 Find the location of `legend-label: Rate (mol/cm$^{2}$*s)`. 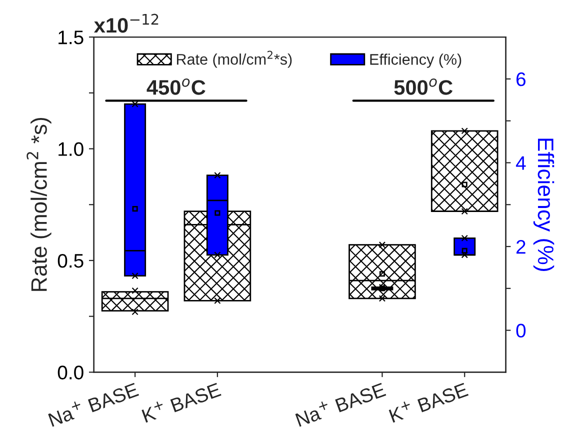

legend-label: Rate (mol/cm$^{2}$*s) is located at coordinates (234, 59).